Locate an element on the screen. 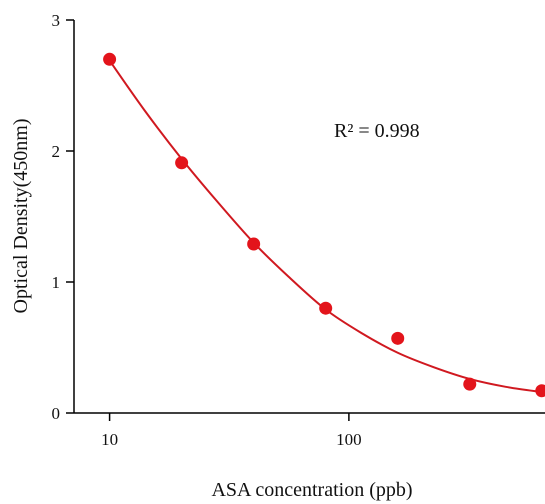 This screenshot has width=545, height=504. y-tick-label: 2 is located at coordinates (56, 151).